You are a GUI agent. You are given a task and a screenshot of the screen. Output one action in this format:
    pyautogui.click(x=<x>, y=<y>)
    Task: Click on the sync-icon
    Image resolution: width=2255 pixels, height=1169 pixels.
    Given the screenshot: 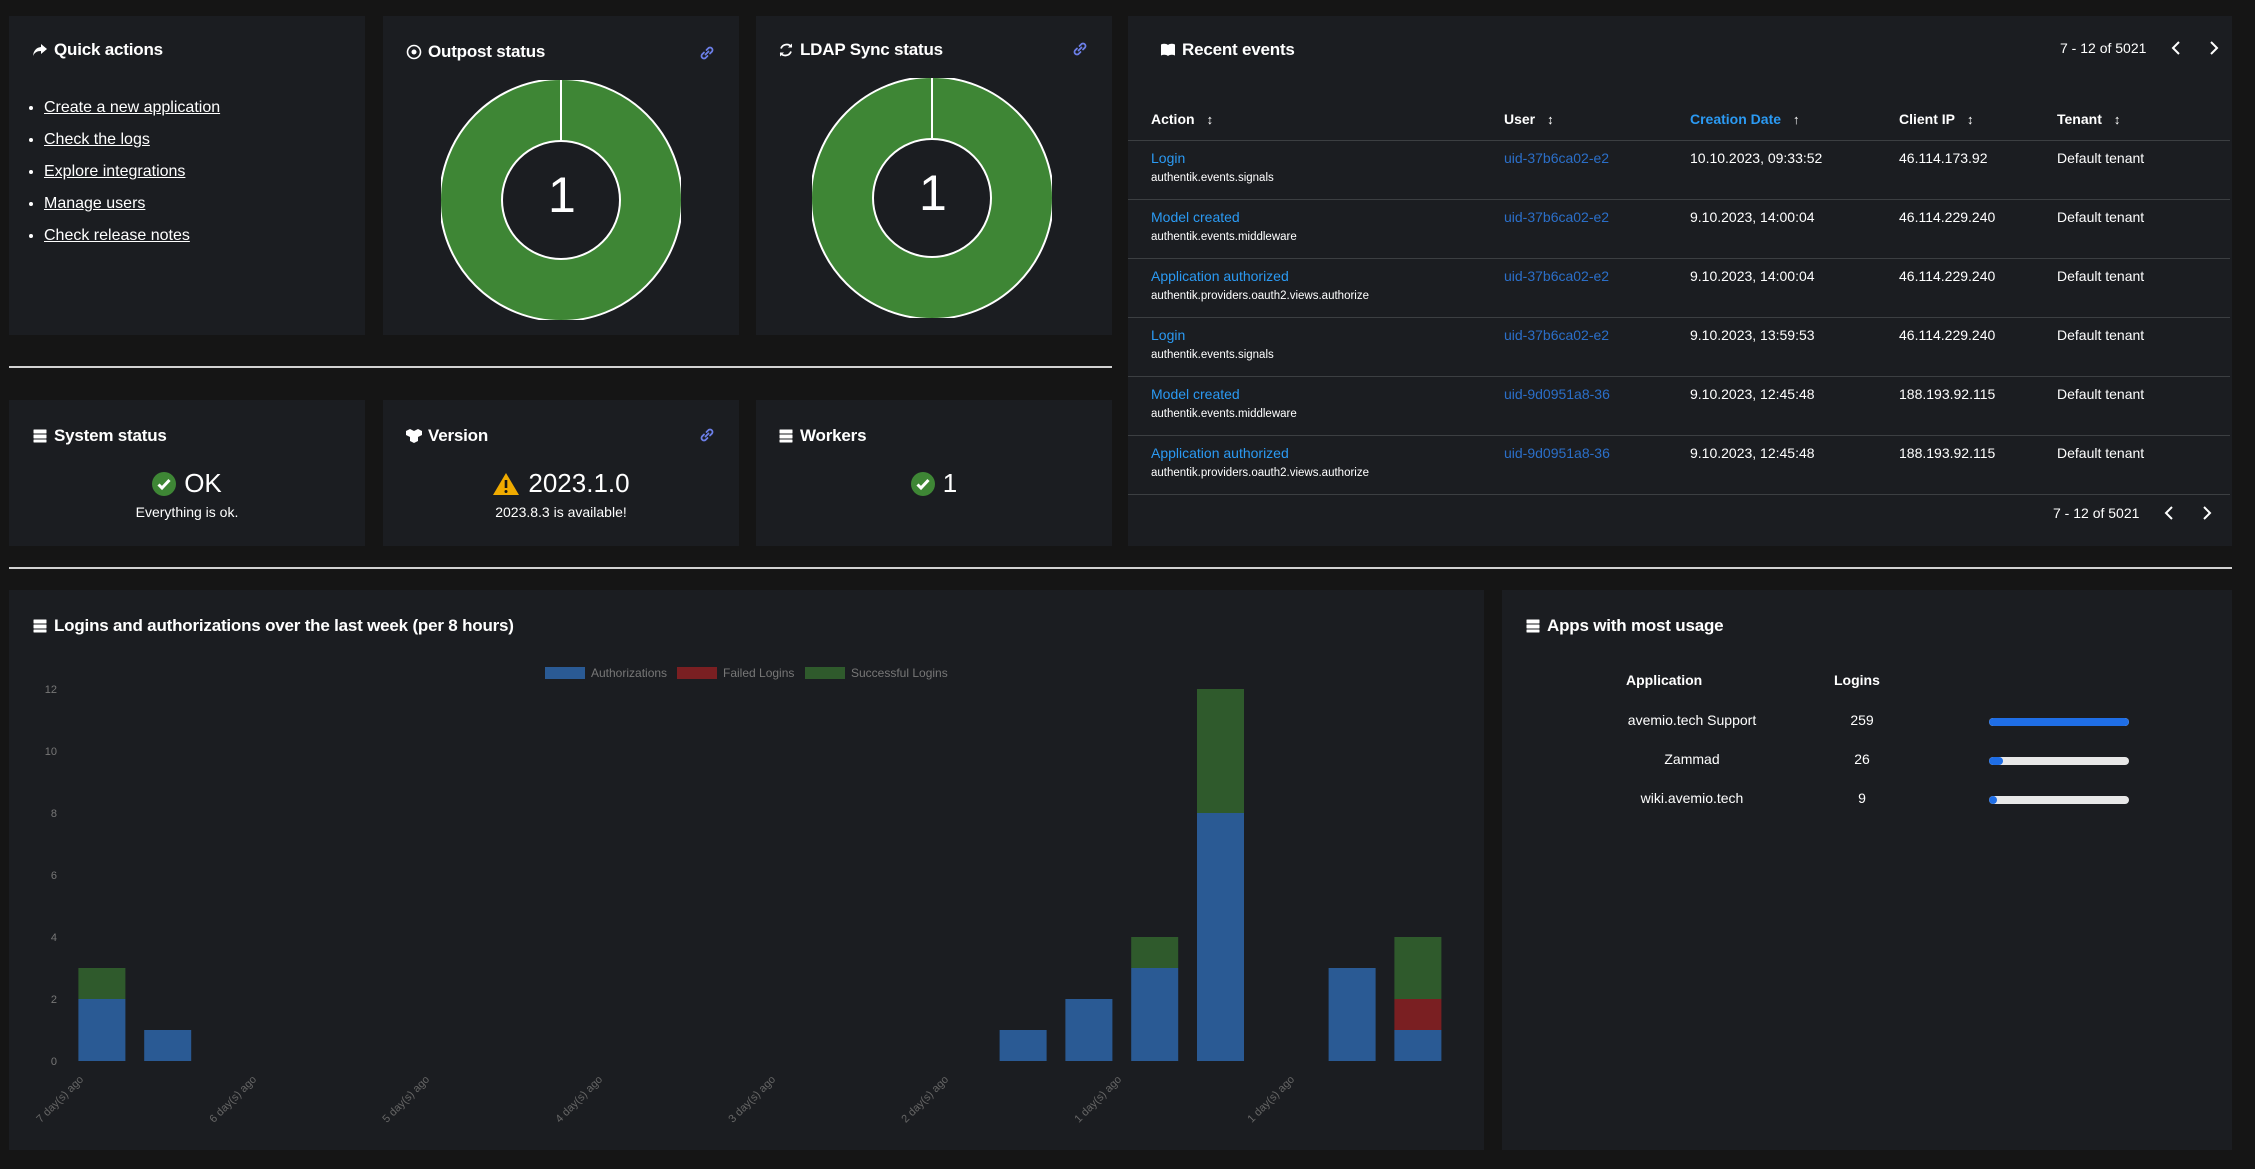 What is the action you would take?
    pyautogui.click(x=786, y=50)
    